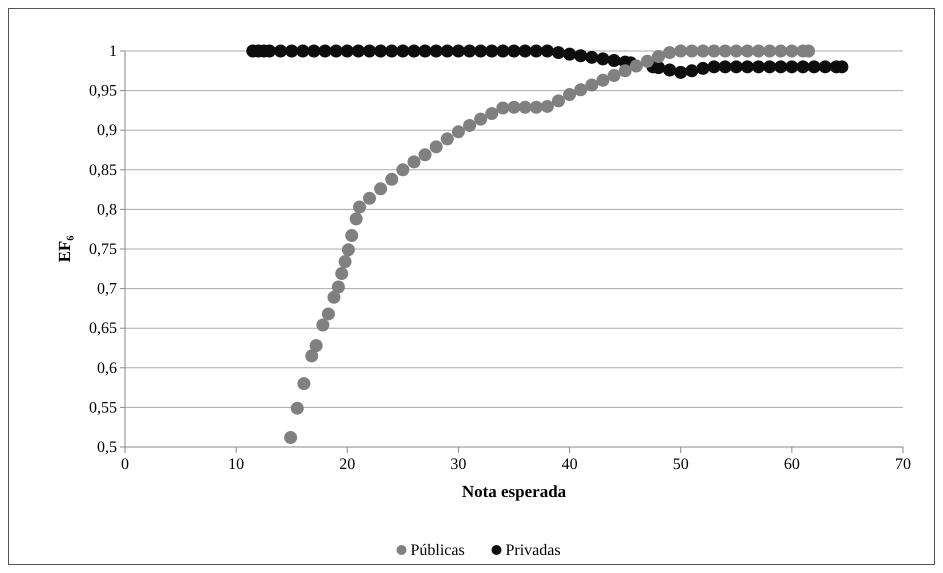  Describe the element at coordinates (64, 249) in the screenshot. I see `y-axis-title: EF₆` at that location.